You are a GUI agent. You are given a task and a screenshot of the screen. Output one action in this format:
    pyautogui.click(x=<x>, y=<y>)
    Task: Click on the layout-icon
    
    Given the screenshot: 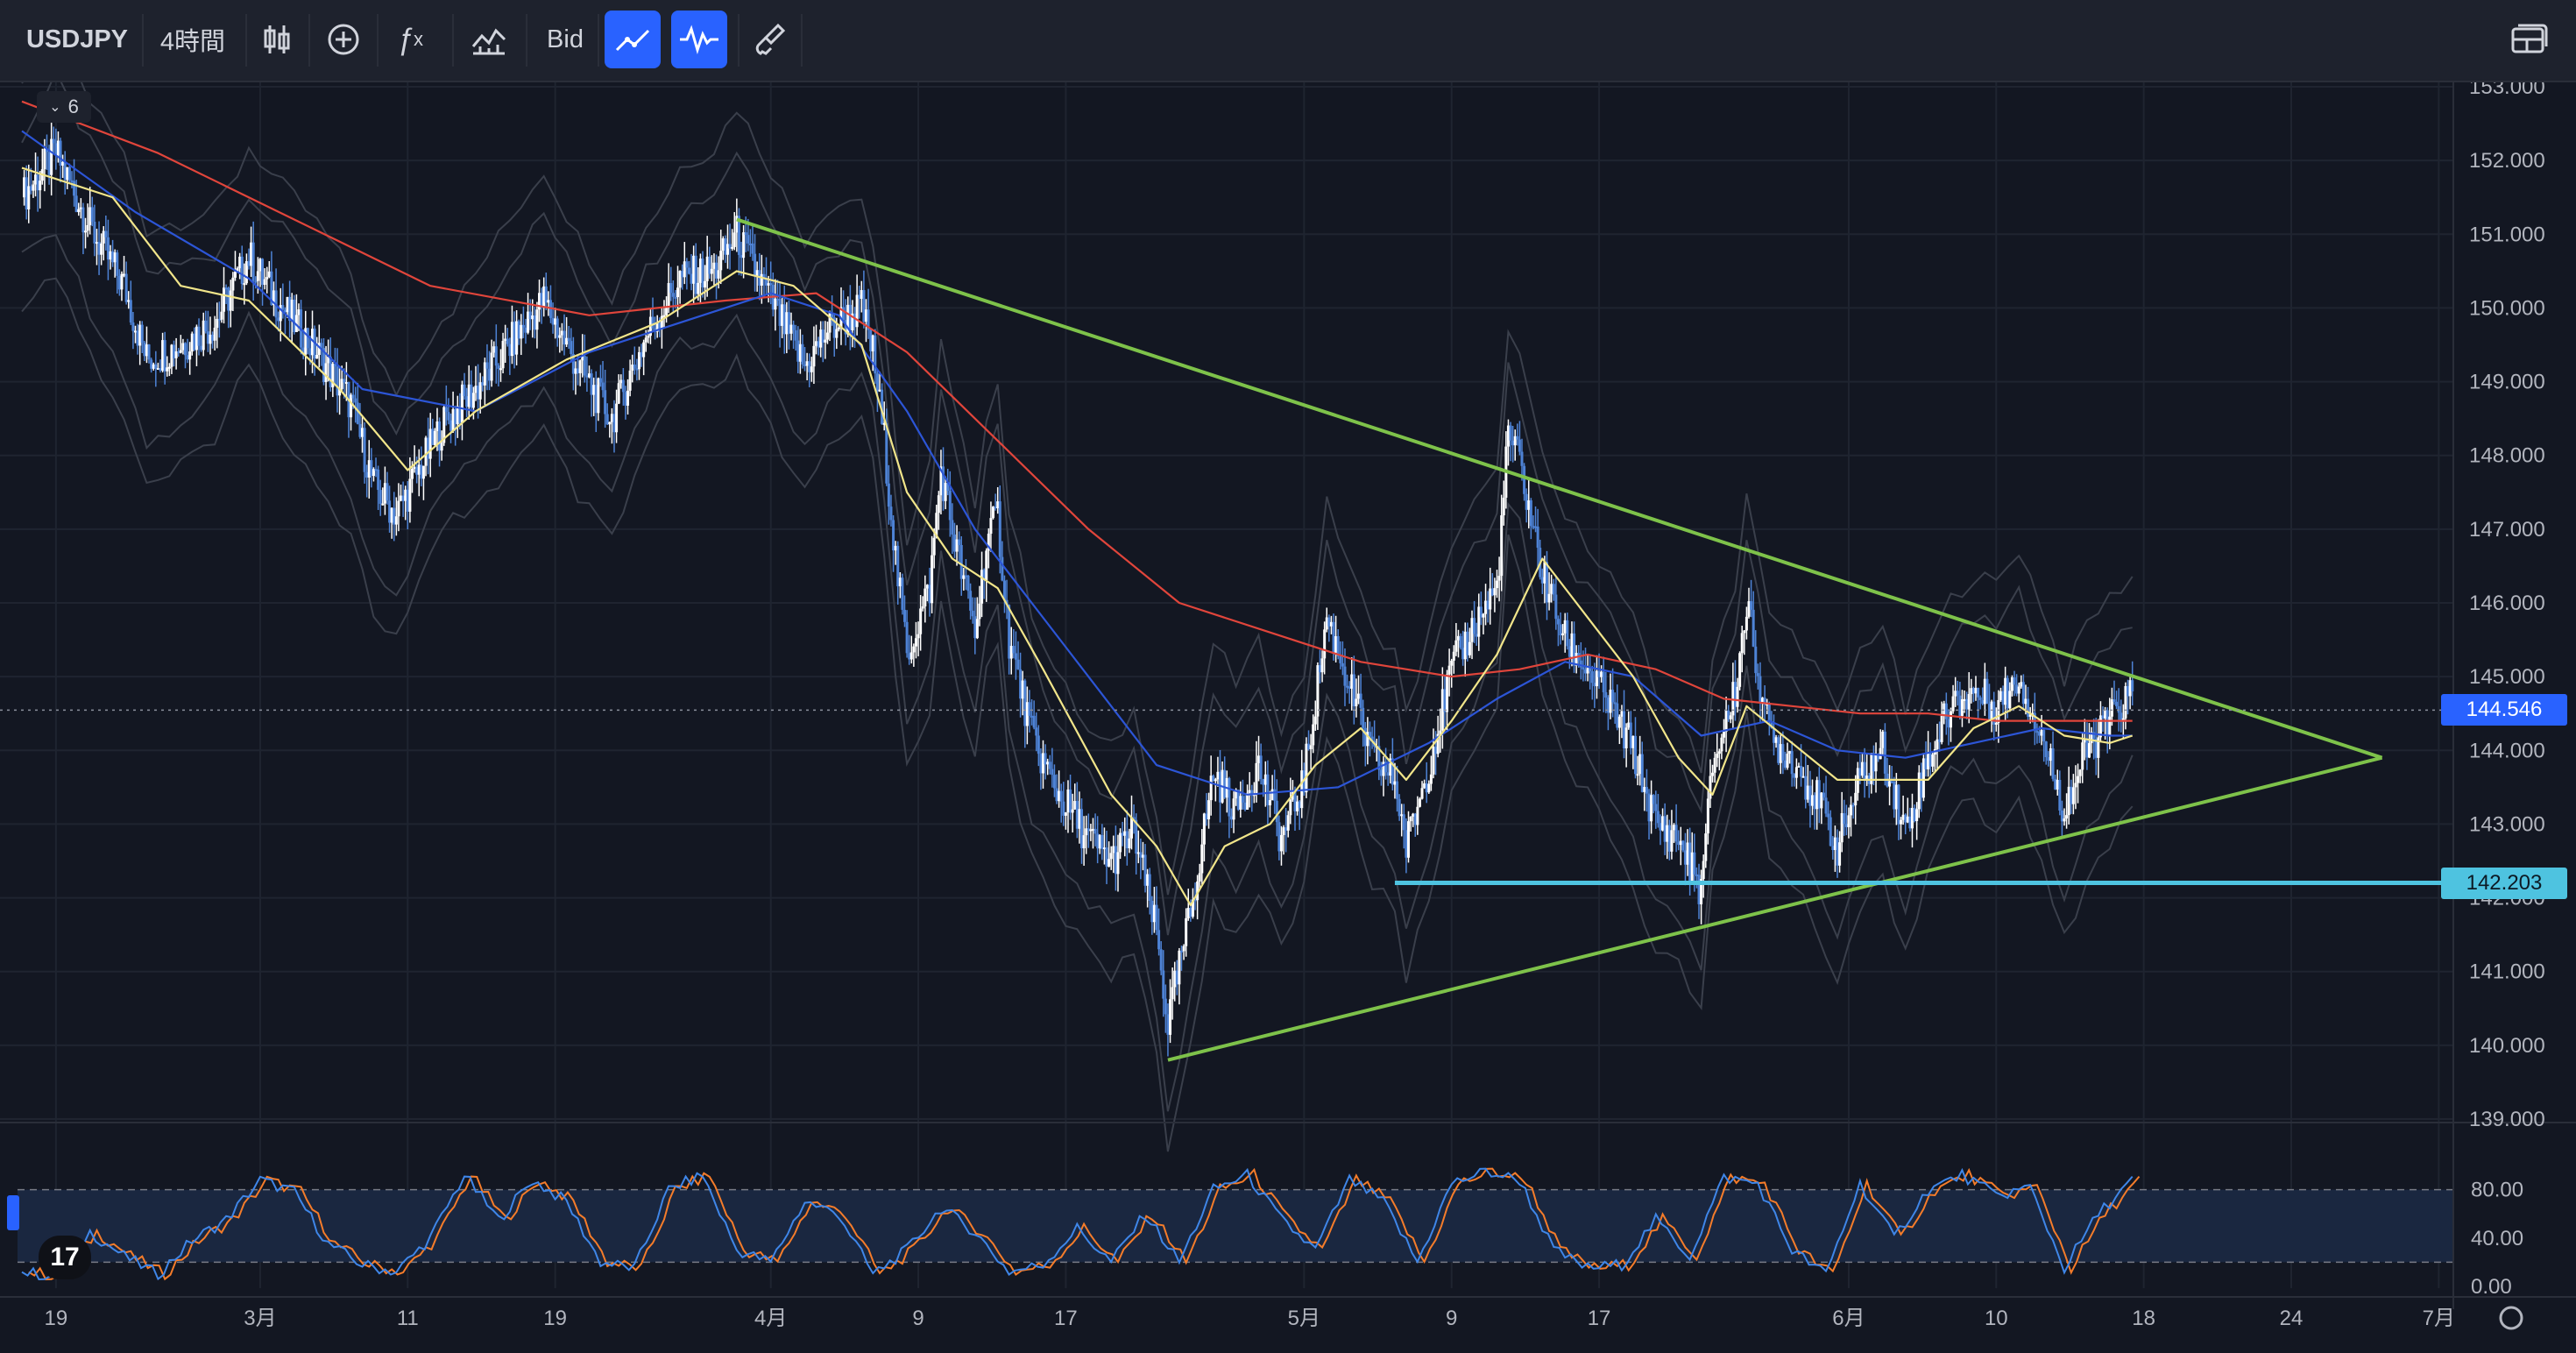 What is the action you would take?
    pyautogui.click(x=2530, y=39)
    